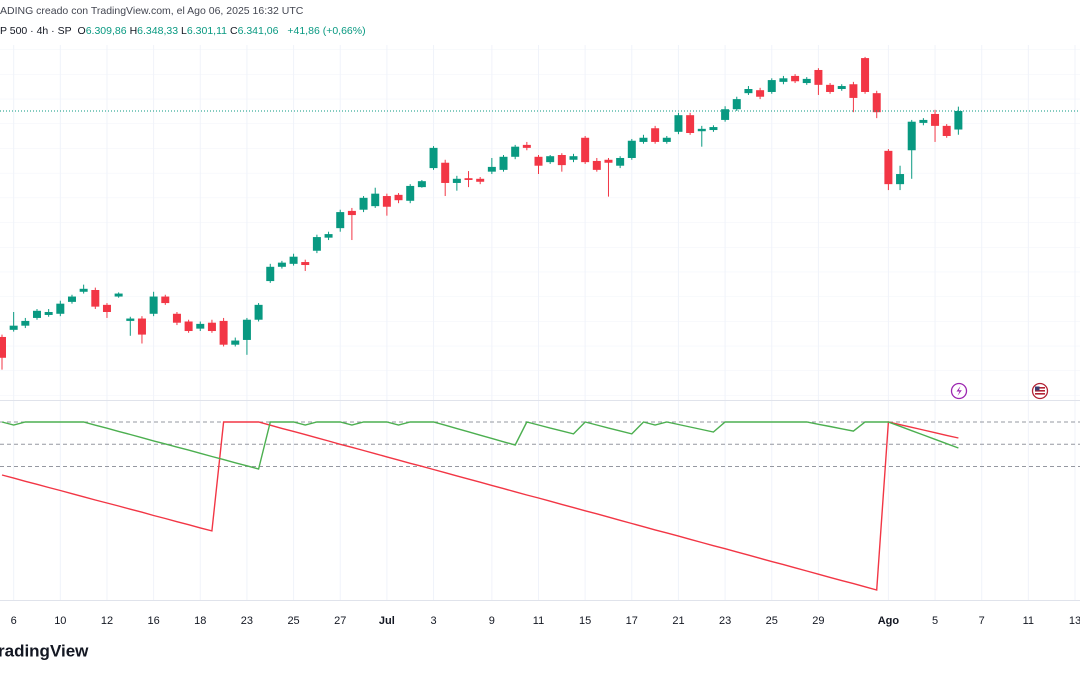 This screenshot has width=1080, height=675. I want to click on economic-event-icon, so click(1040, 391).